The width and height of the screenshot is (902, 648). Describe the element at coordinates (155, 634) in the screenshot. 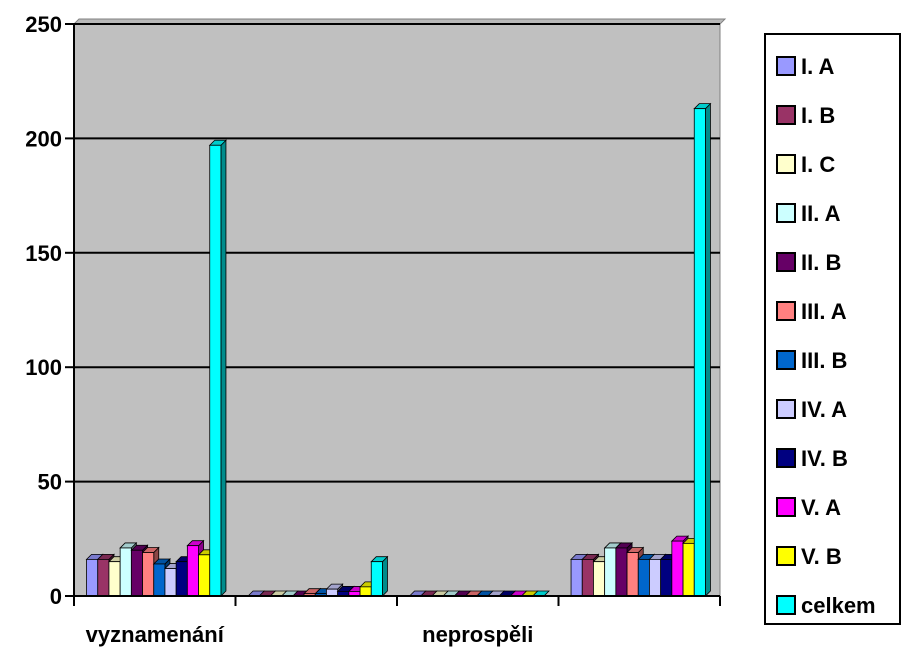

I see `x-category-label: vyznamenání` at that location.